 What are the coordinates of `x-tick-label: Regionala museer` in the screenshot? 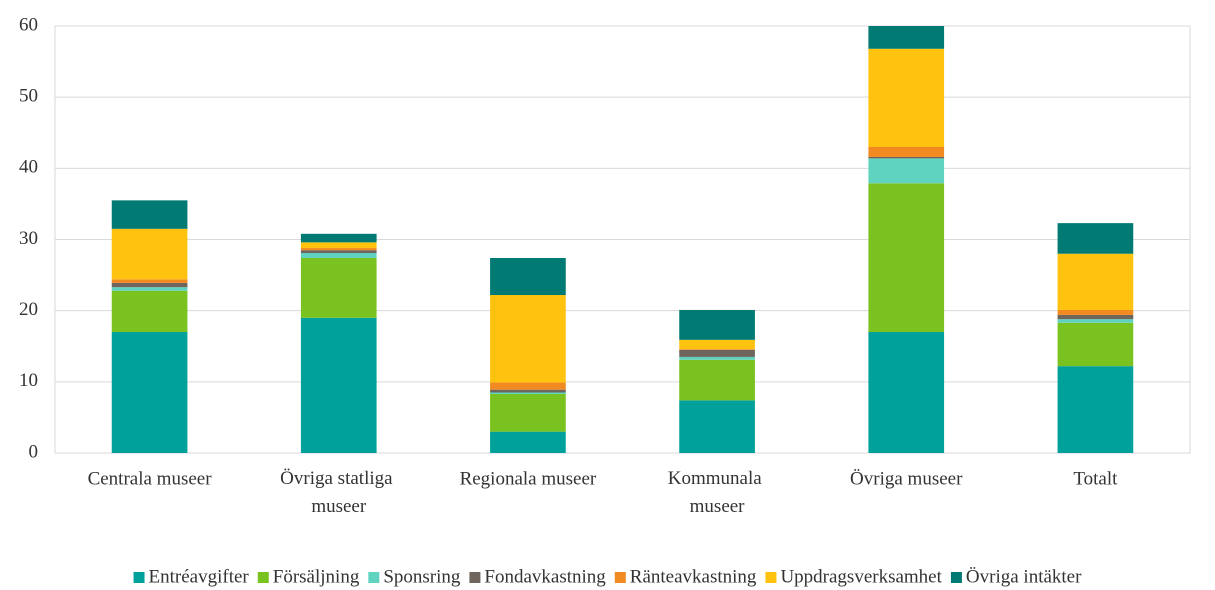 It's located at (528, 478).